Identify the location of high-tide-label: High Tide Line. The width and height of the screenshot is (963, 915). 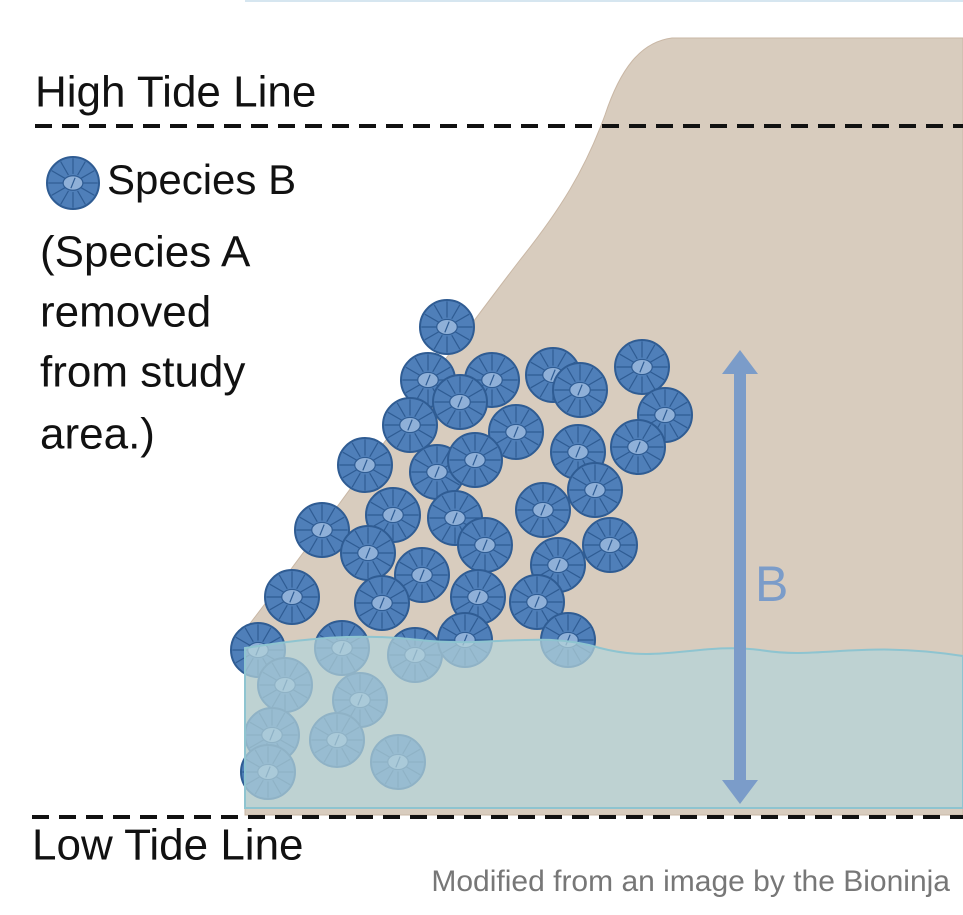
(175, 92).